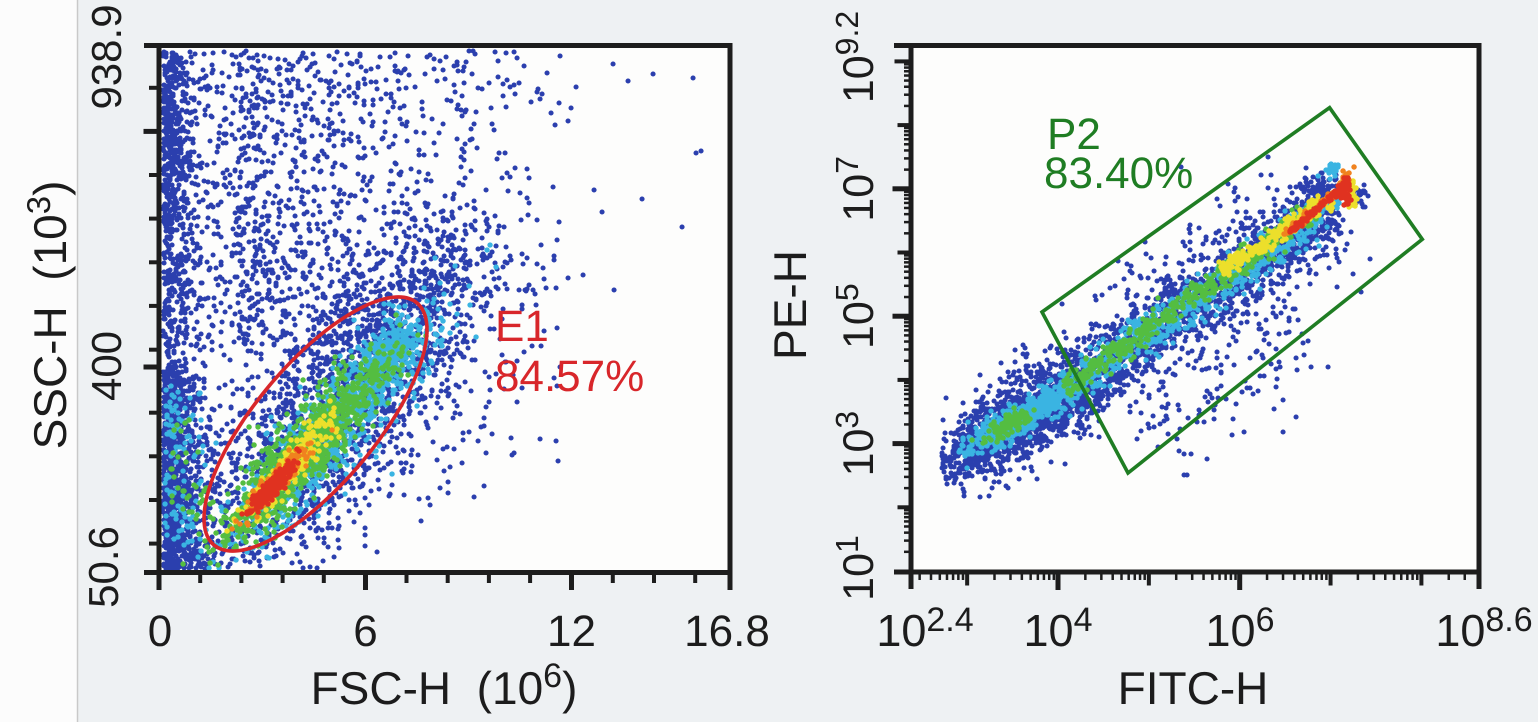 This screenshot has width=1538, height=722. I want to click on svg-text: 102.4, so click(924, 628).